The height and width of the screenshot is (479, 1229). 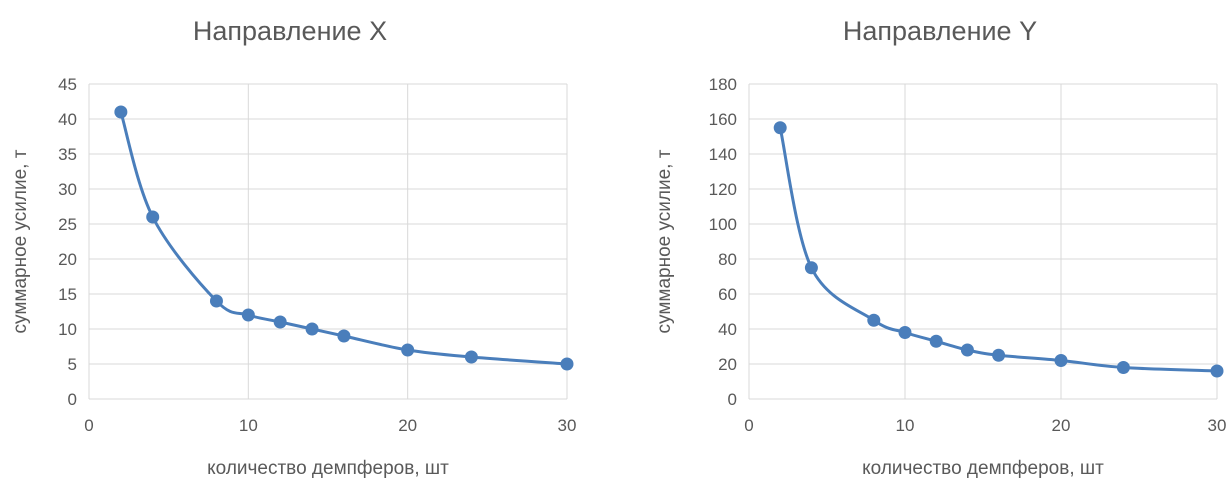 What do you see at coordinates (727, 294) in the screenshot?
I see `y-tick-label: 60` at bounding box center [727, 294].